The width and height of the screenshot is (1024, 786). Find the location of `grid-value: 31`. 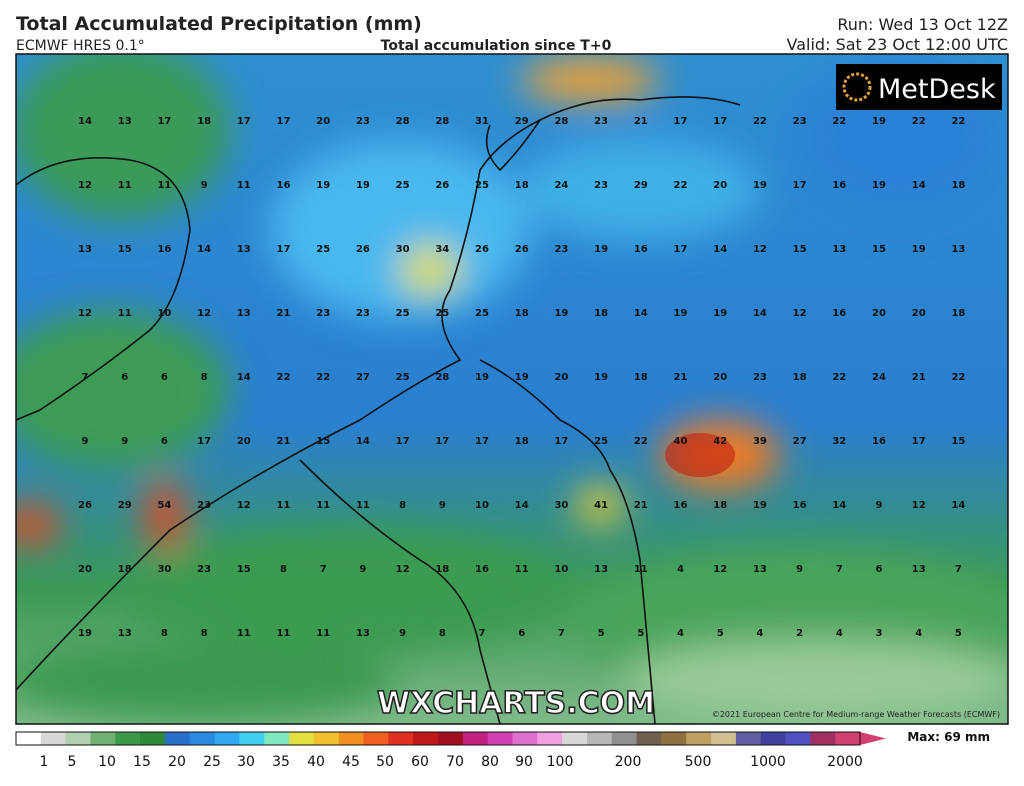

grid-value: 31 is located at coordinates (482, 121).